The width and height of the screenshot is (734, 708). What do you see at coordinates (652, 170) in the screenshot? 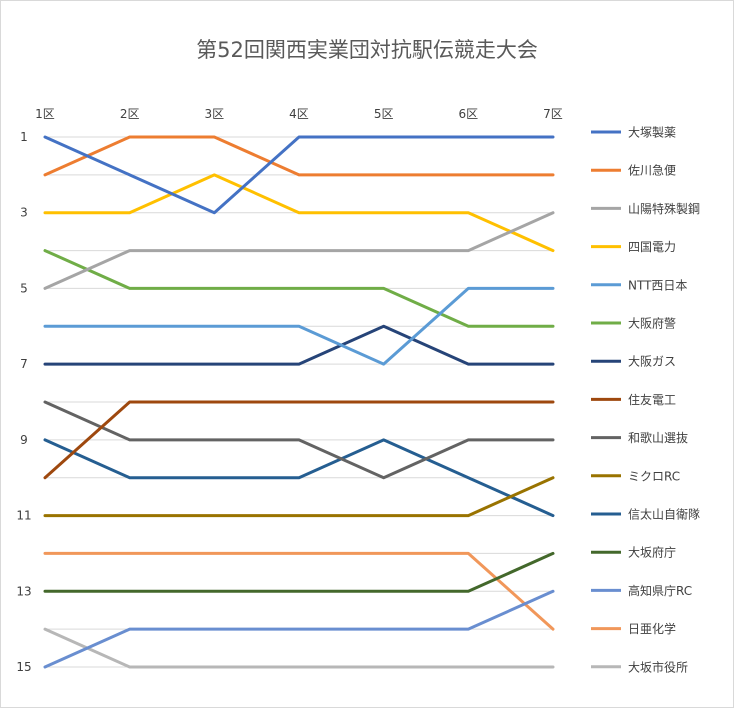
I see `legend-label: 佐川急便` at bounding box center [652, 170].